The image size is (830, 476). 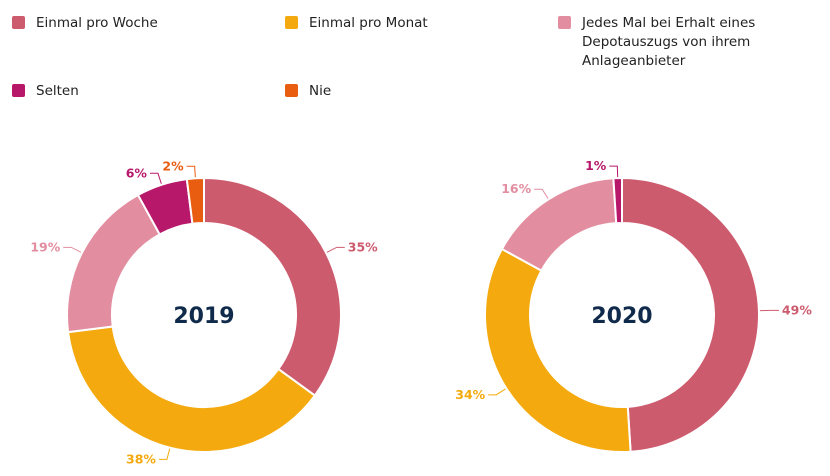 I want to click on data-label: 2%, so click(x=173, y=165).